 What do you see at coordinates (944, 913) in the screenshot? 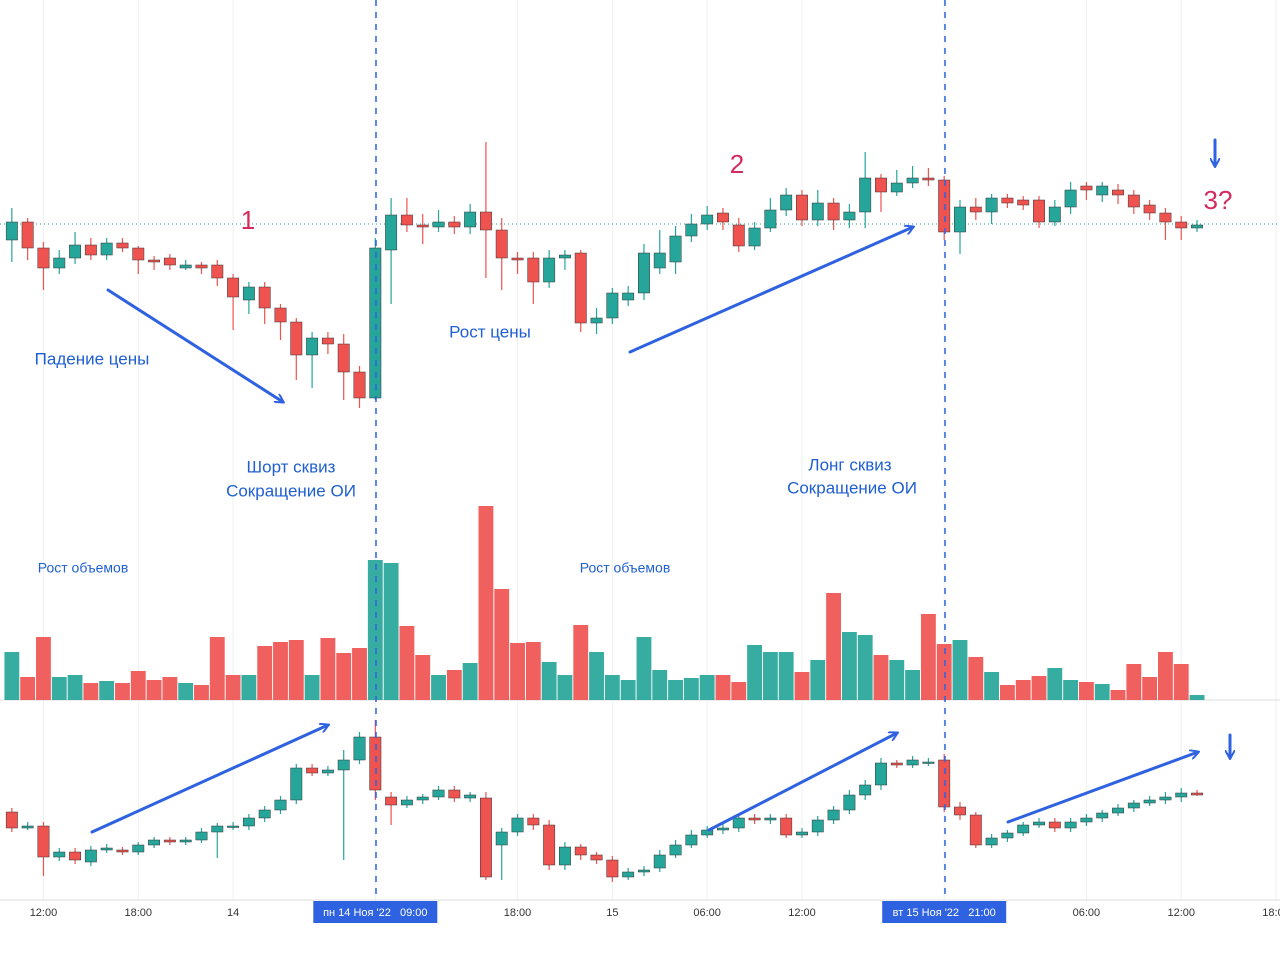
I see `crosshair-label: вт 15 Ноя '22 21:00` at bounding box center [944, 913].